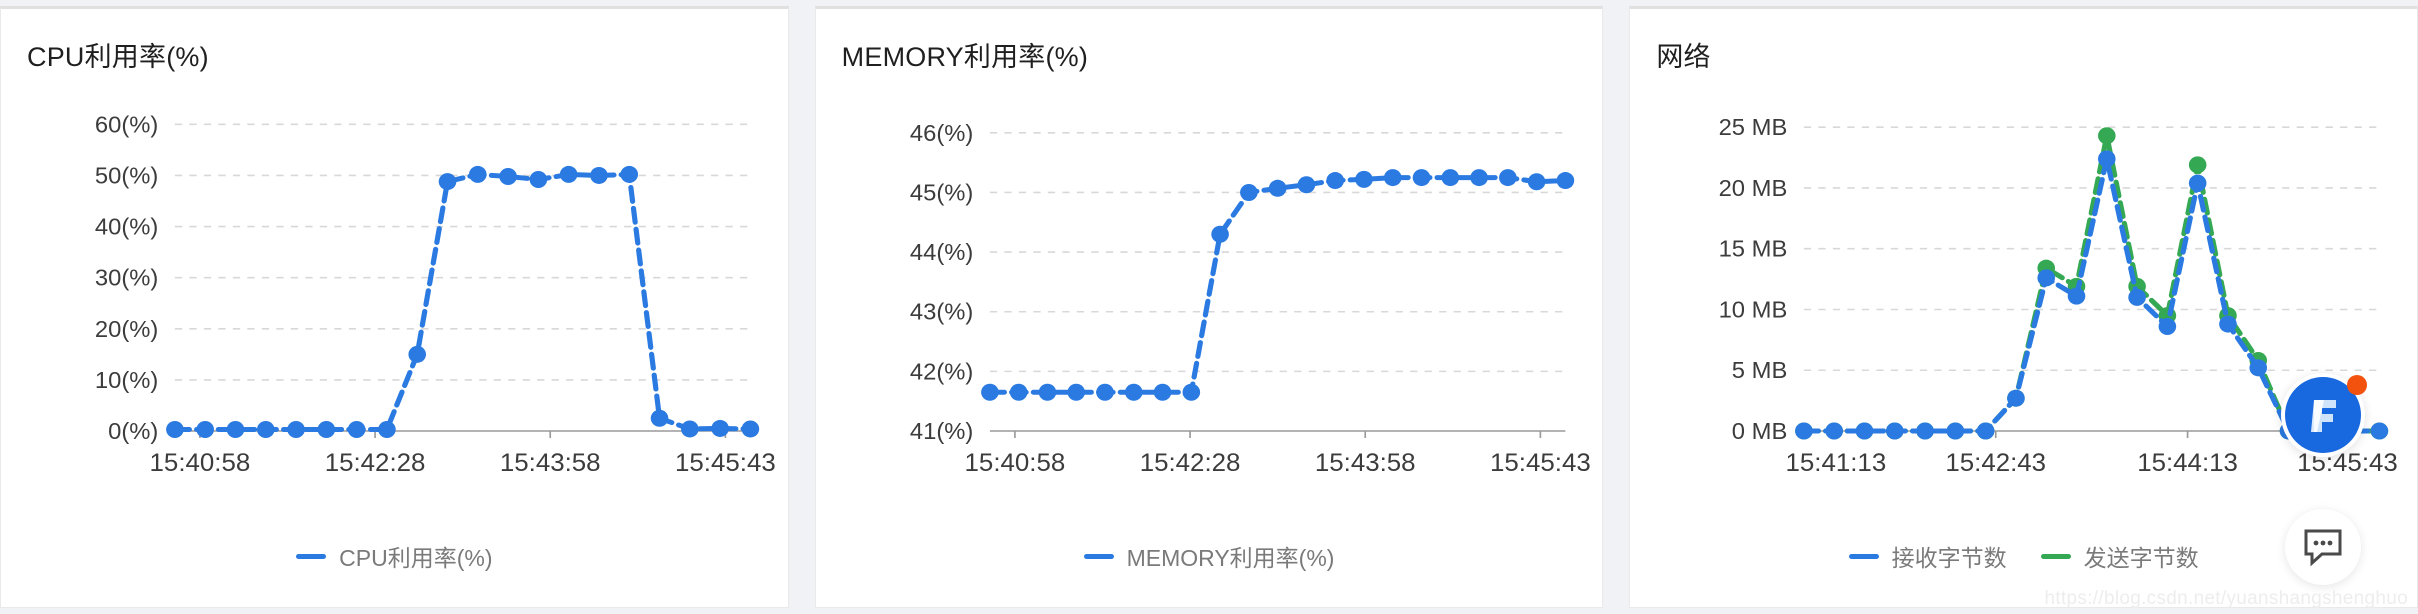  What do you see at coordinates (1927, 556) in the screenshot?
I see `legend-item-received: 接收字节数` at bounding box center [1927, 556].